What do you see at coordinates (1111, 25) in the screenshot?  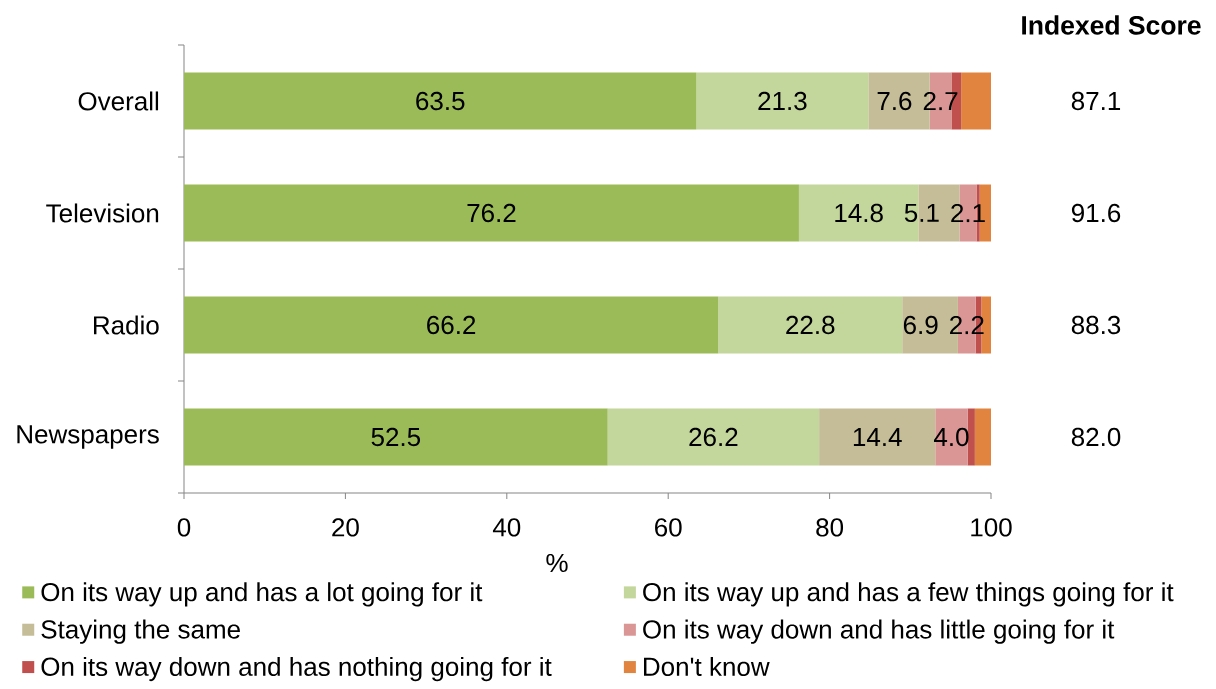 I see `text: Indexed Score` at bounding box center [1111, 25].